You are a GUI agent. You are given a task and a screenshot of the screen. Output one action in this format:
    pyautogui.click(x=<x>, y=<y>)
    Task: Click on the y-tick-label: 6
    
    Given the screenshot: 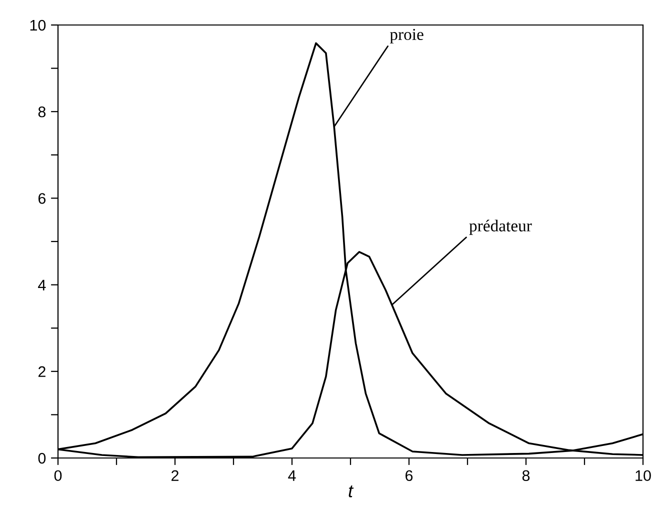 What is the action you would take?
    pyautogui.click(x=42, y=198)
    